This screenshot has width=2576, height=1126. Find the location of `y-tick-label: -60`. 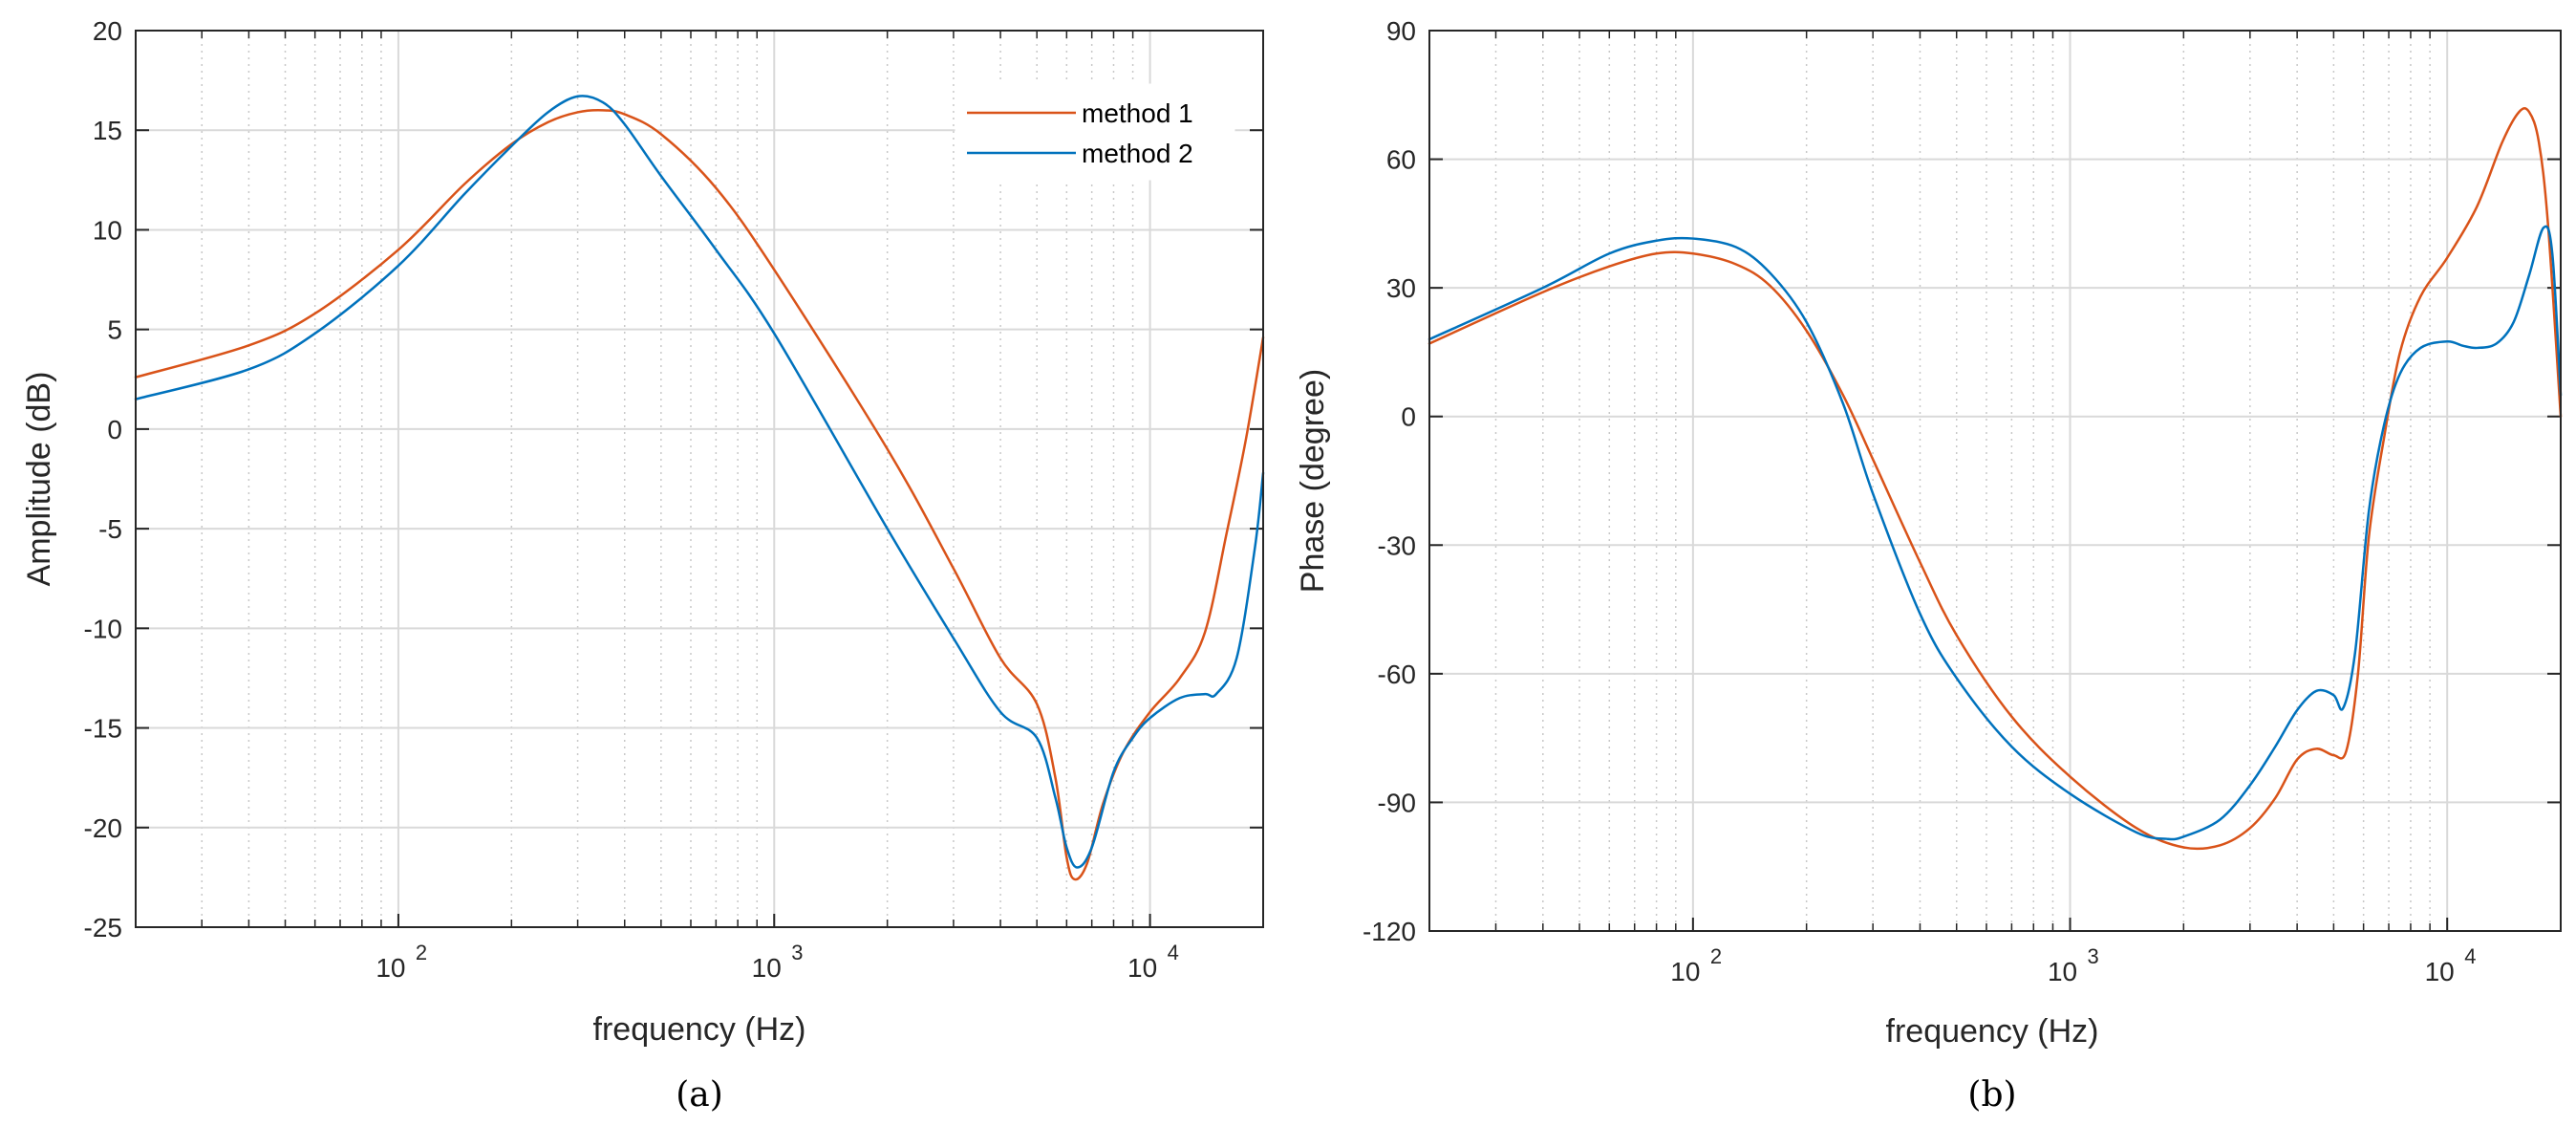

y-tick-label: -60 is located at coordinates (1397, 674).